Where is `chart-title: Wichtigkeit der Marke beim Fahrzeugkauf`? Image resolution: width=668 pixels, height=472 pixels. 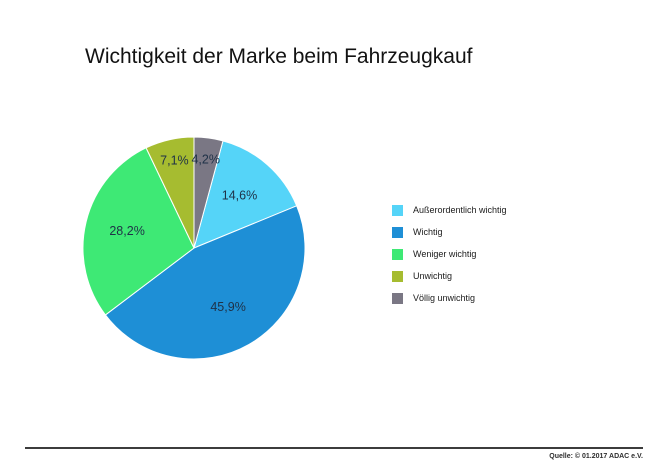
chart-title: Wichtigkeit der Marke beim Fahrzeugkauf is located at coordinates (279, 56).